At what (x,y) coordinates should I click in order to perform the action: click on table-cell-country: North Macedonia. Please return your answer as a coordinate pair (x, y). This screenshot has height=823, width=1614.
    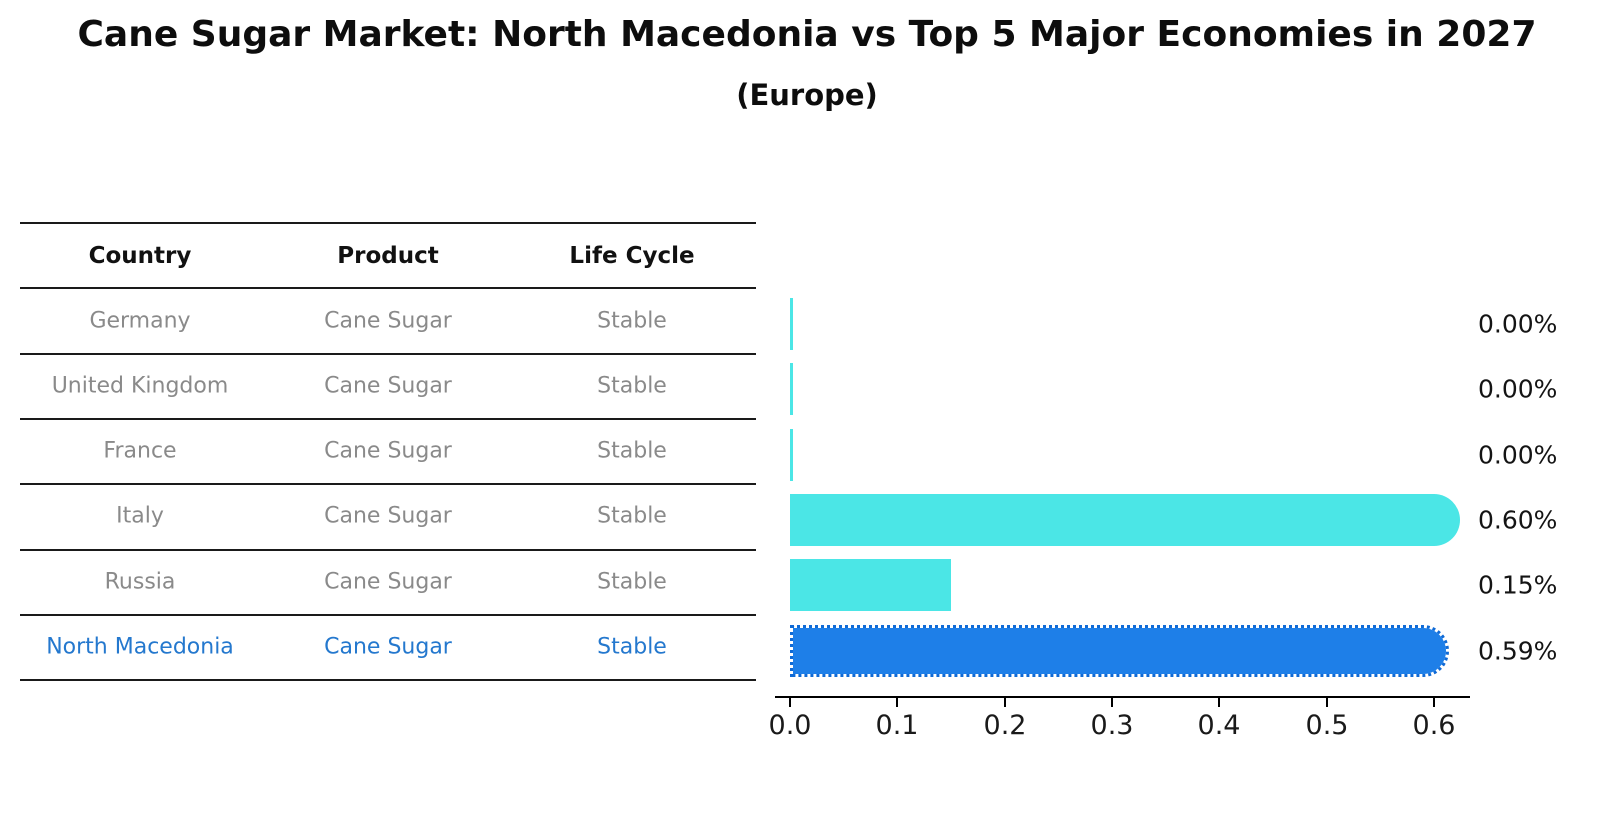
    Looking at the image, I should click on (140, 647).